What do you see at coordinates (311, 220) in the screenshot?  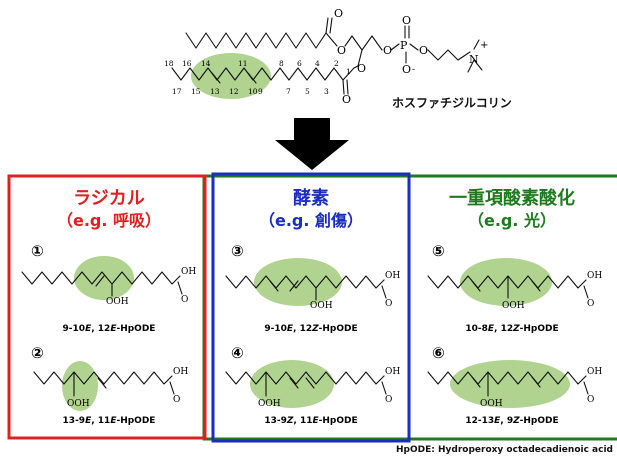 I see `enzyme-subtitle: （e.g. 創傷）` at bounding box center [311, 220].